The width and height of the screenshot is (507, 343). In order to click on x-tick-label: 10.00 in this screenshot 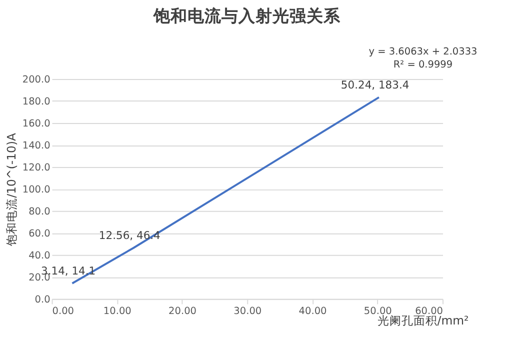, I will do `click(117, 311)`.